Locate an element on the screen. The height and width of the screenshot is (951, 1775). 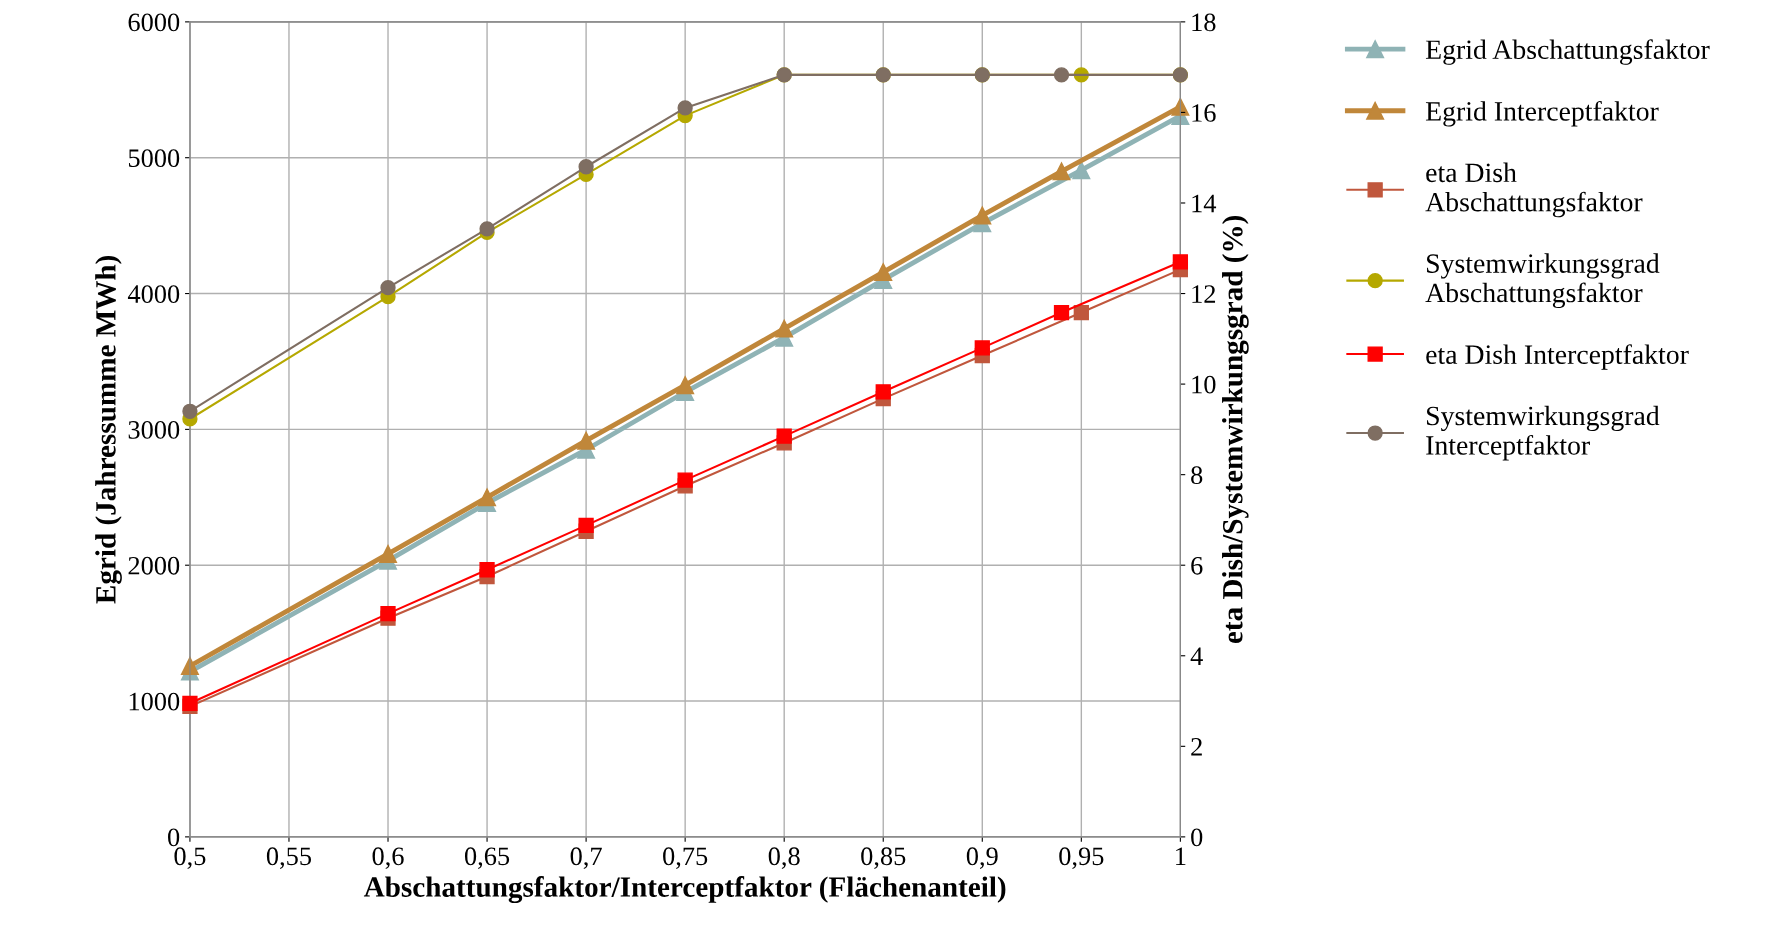
y2-axis-title: eta Dish/Systemwirkungsgrad (%) is located at coordinates (1235, 429).